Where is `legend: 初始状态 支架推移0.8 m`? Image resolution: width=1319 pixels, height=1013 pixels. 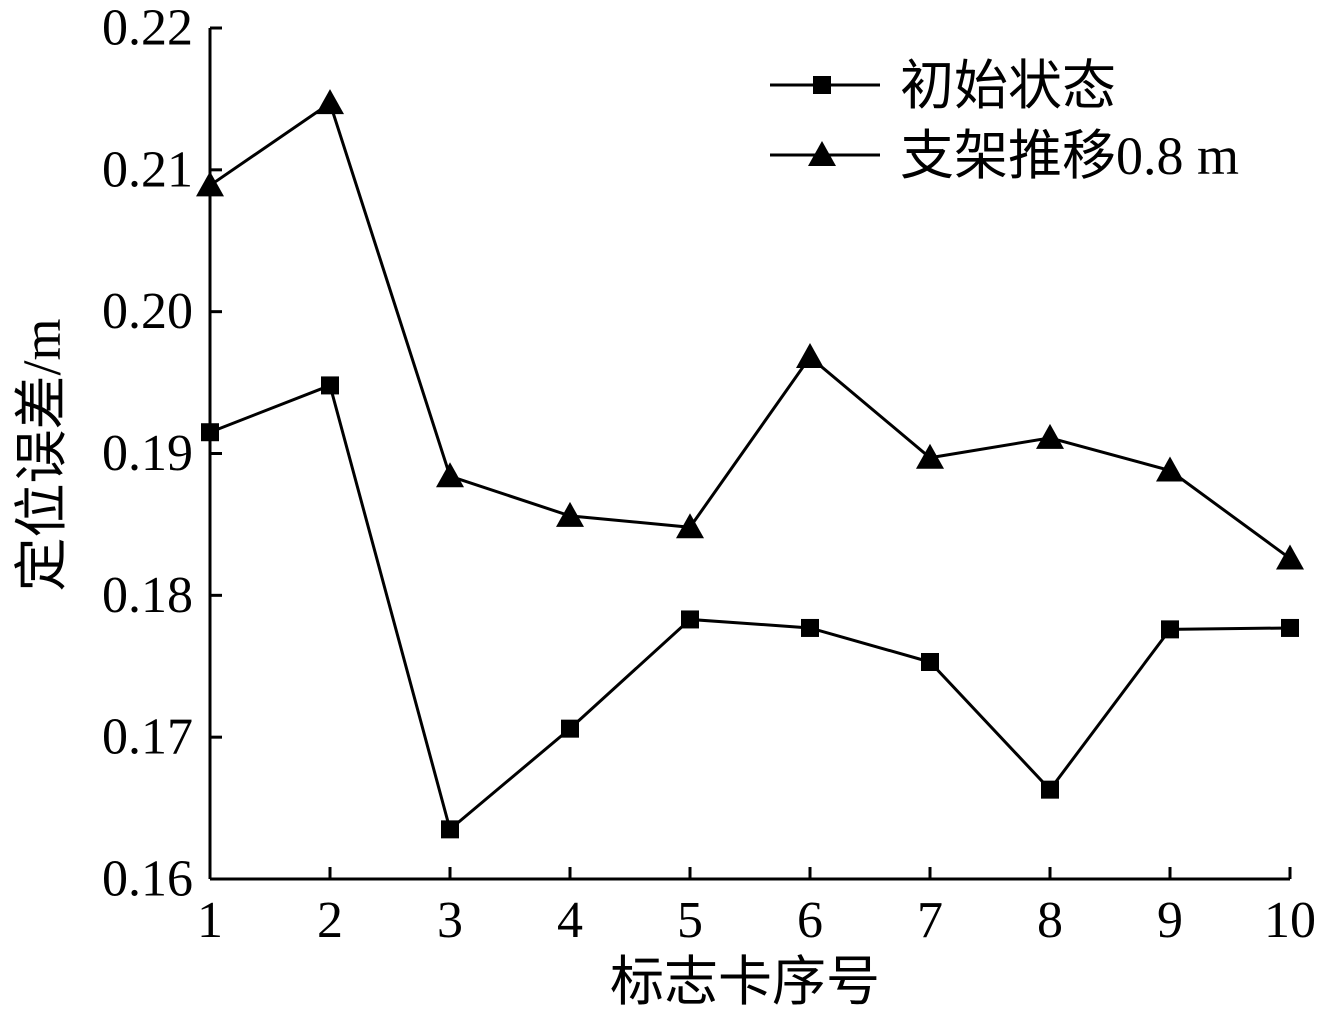
legend: 初始状态 支架推移0.8 m is located at coordinates (1004, 121).